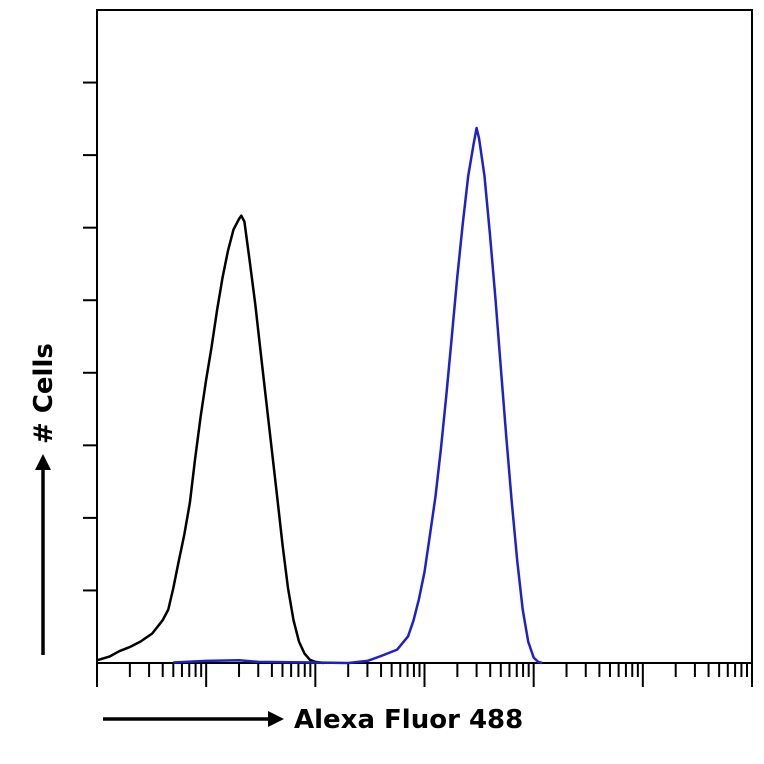  I want to click on y-axis-arrowhead, so click(43, 462).